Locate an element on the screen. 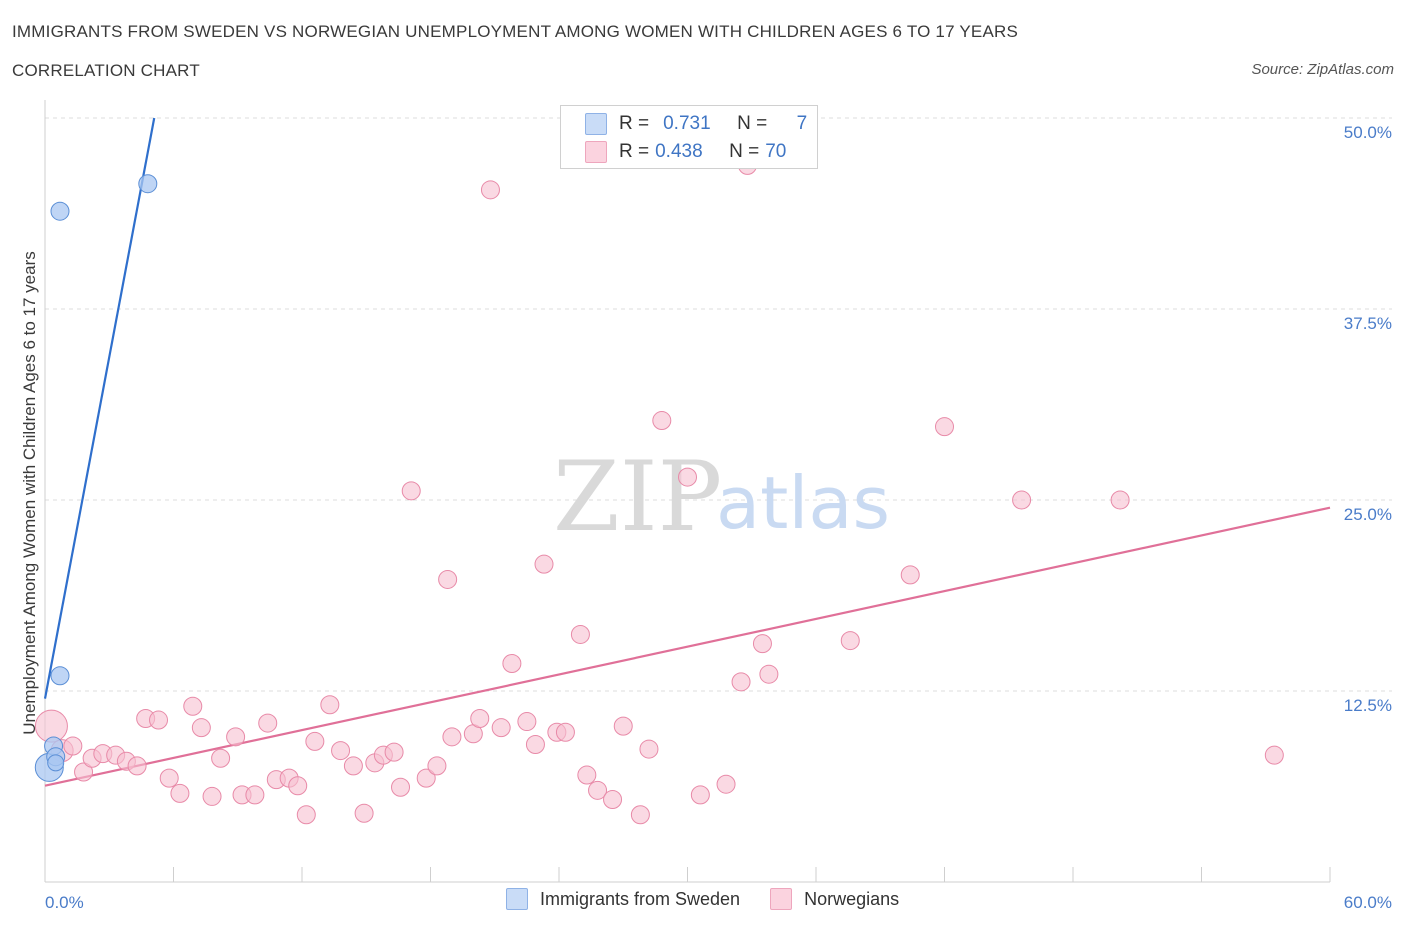 The height and width of the screenshot is (930, 1406). legend-r-value-sweden: 0.731 is located at coordinates (687, 123).